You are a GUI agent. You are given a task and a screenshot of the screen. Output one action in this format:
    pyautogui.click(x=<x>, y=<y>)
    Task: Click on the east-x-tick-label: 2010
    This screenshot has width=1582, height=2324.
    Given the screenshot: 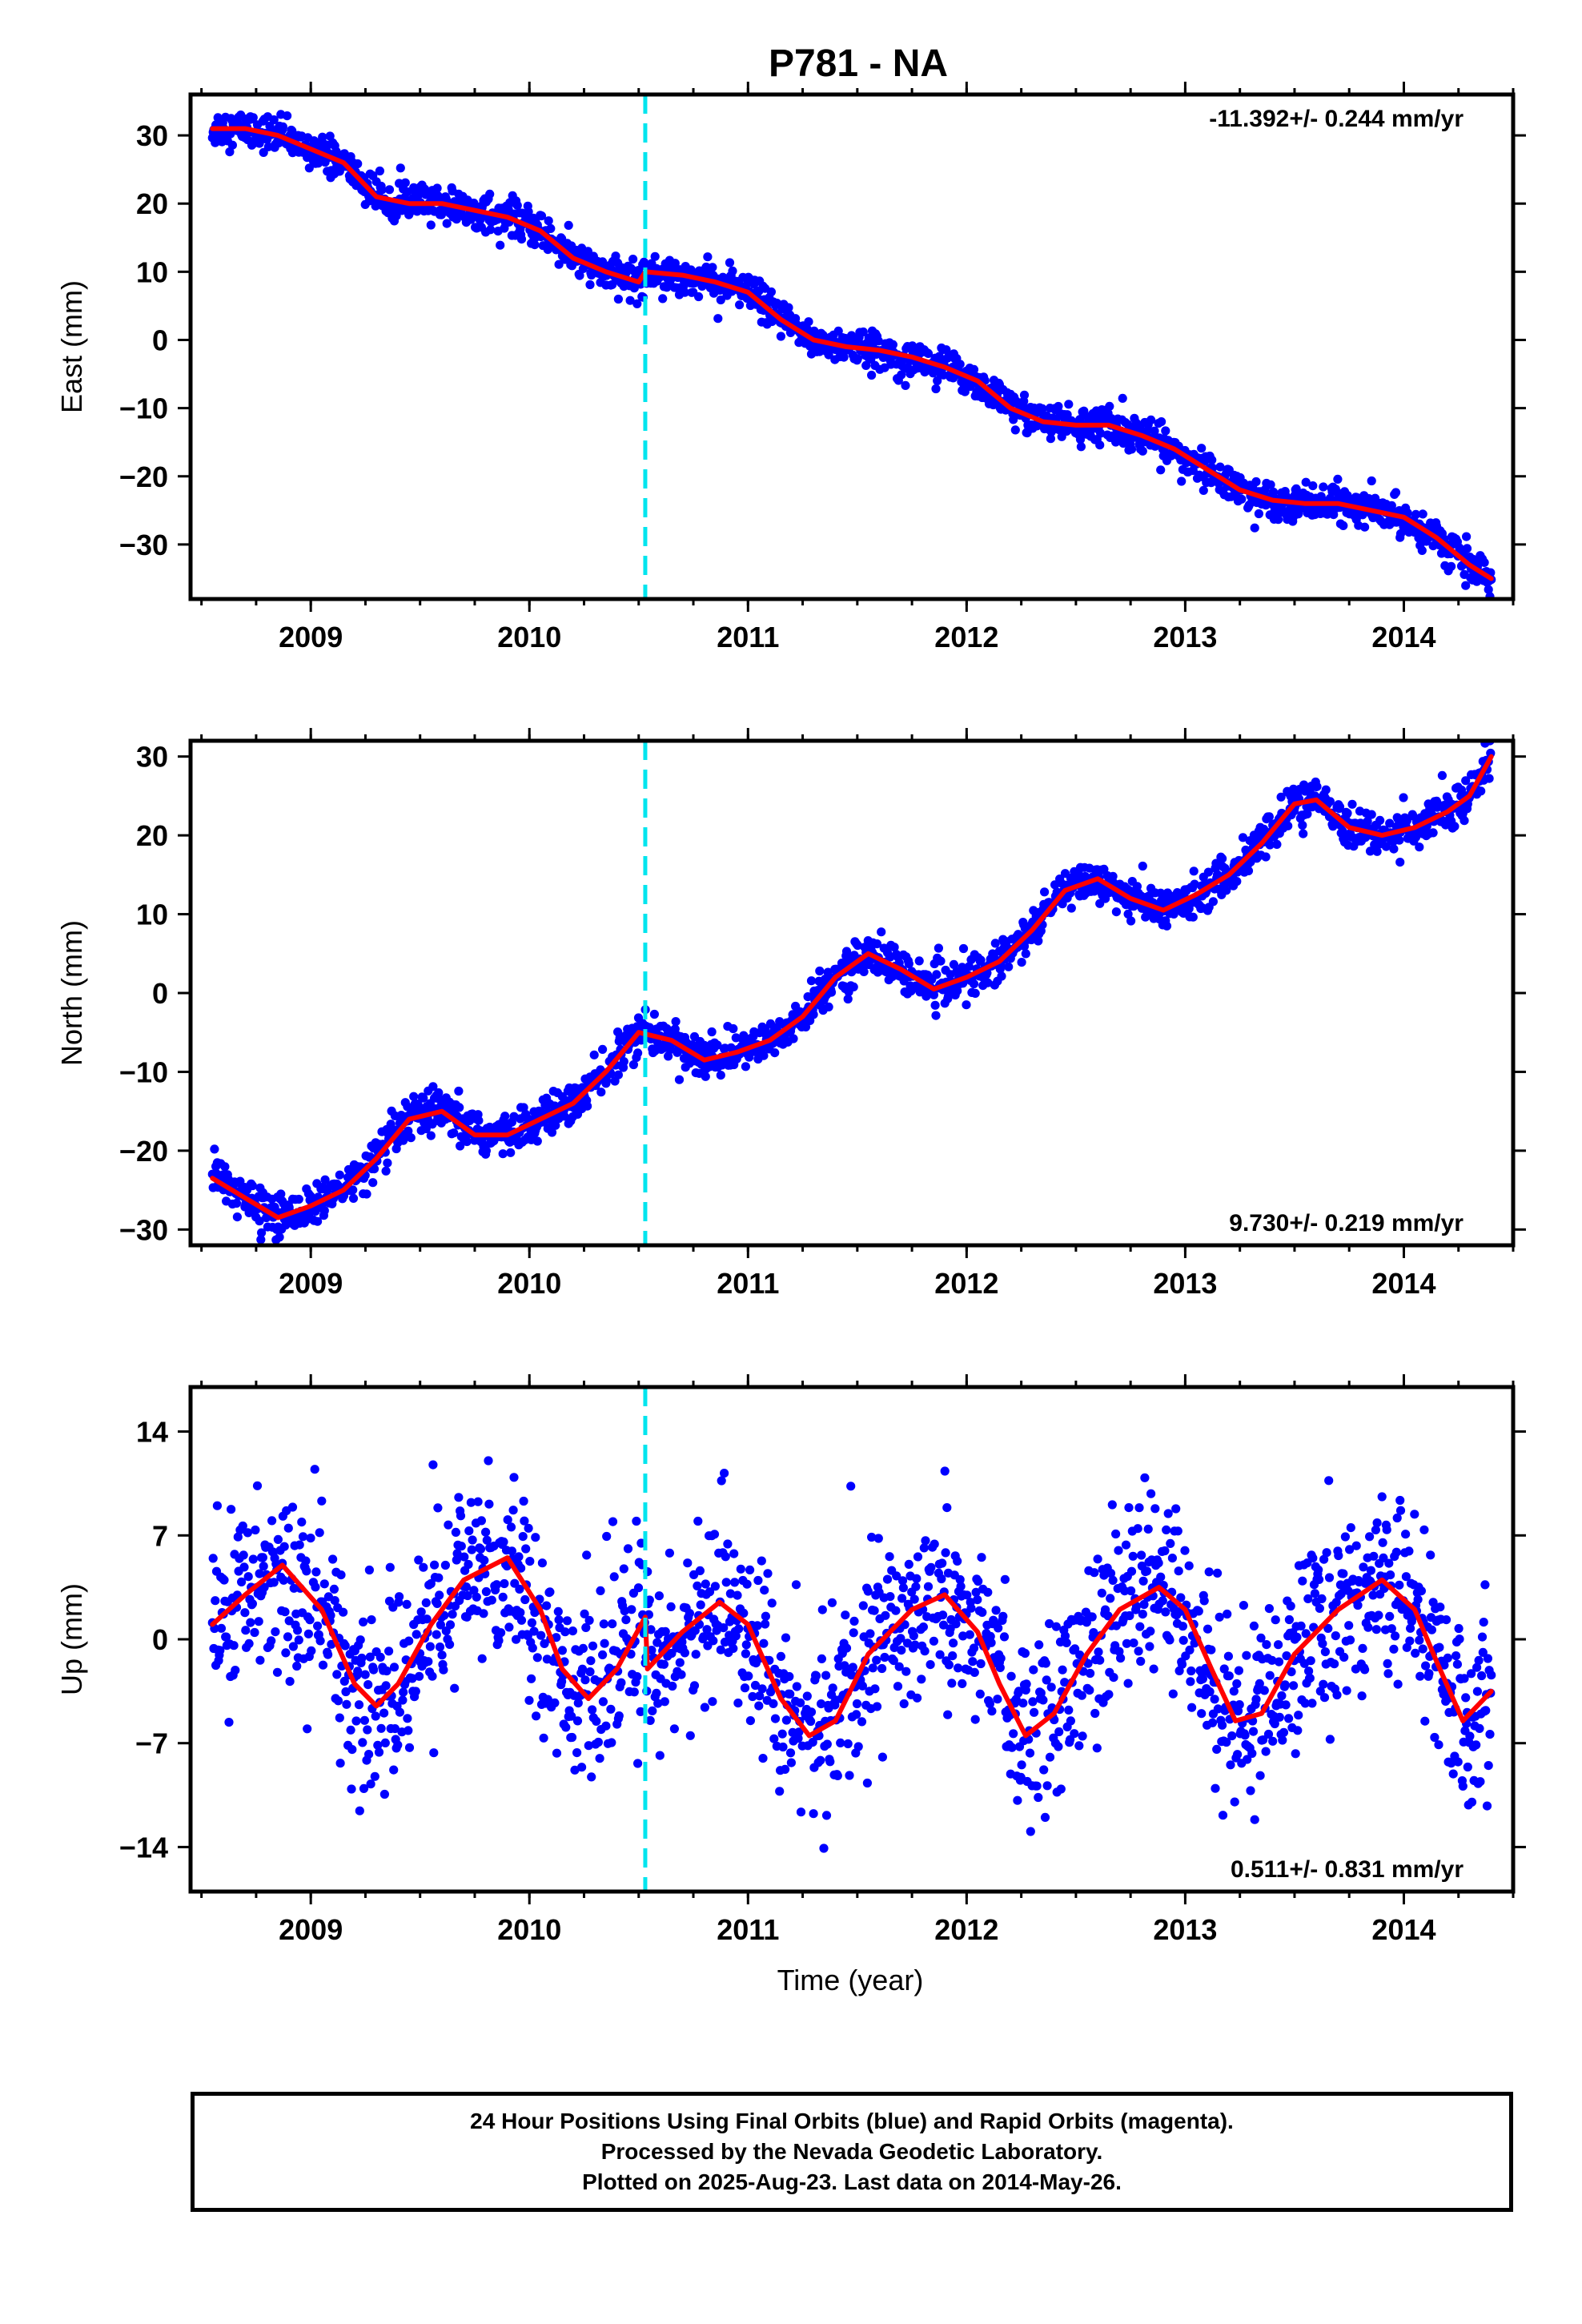 What is the action you would take?
    pyautogui.click(x=529, y=637)
    